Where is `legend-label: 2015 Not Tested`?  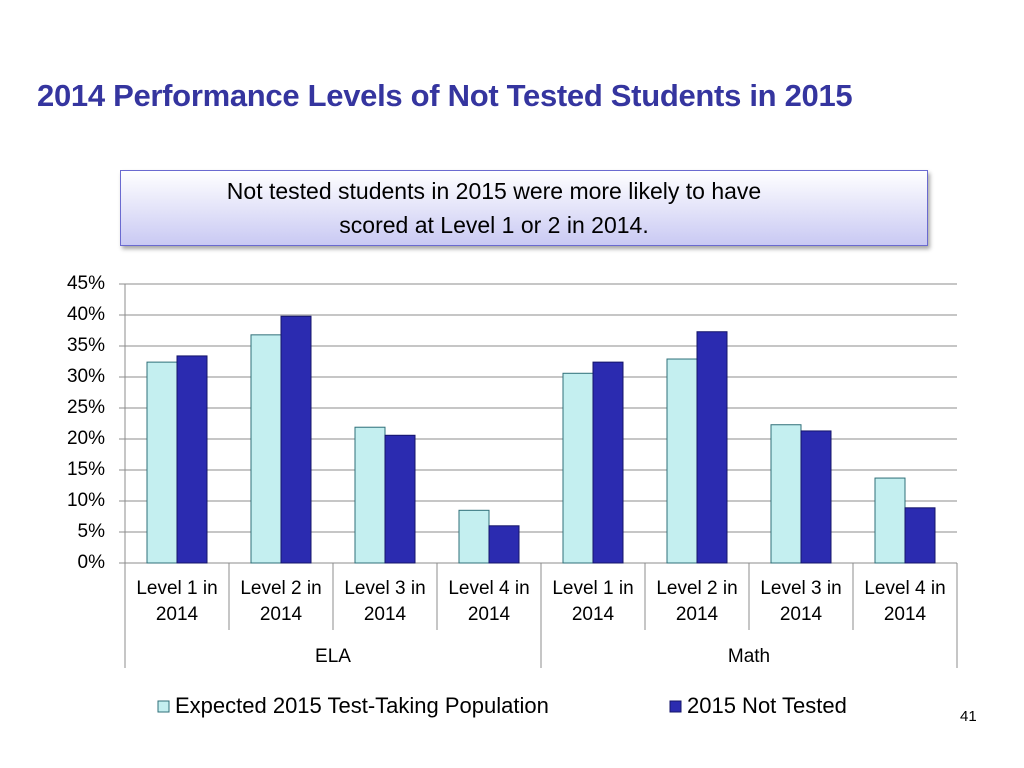 legend-label: 2015 Not Tested is located at coordinates (767, 705).